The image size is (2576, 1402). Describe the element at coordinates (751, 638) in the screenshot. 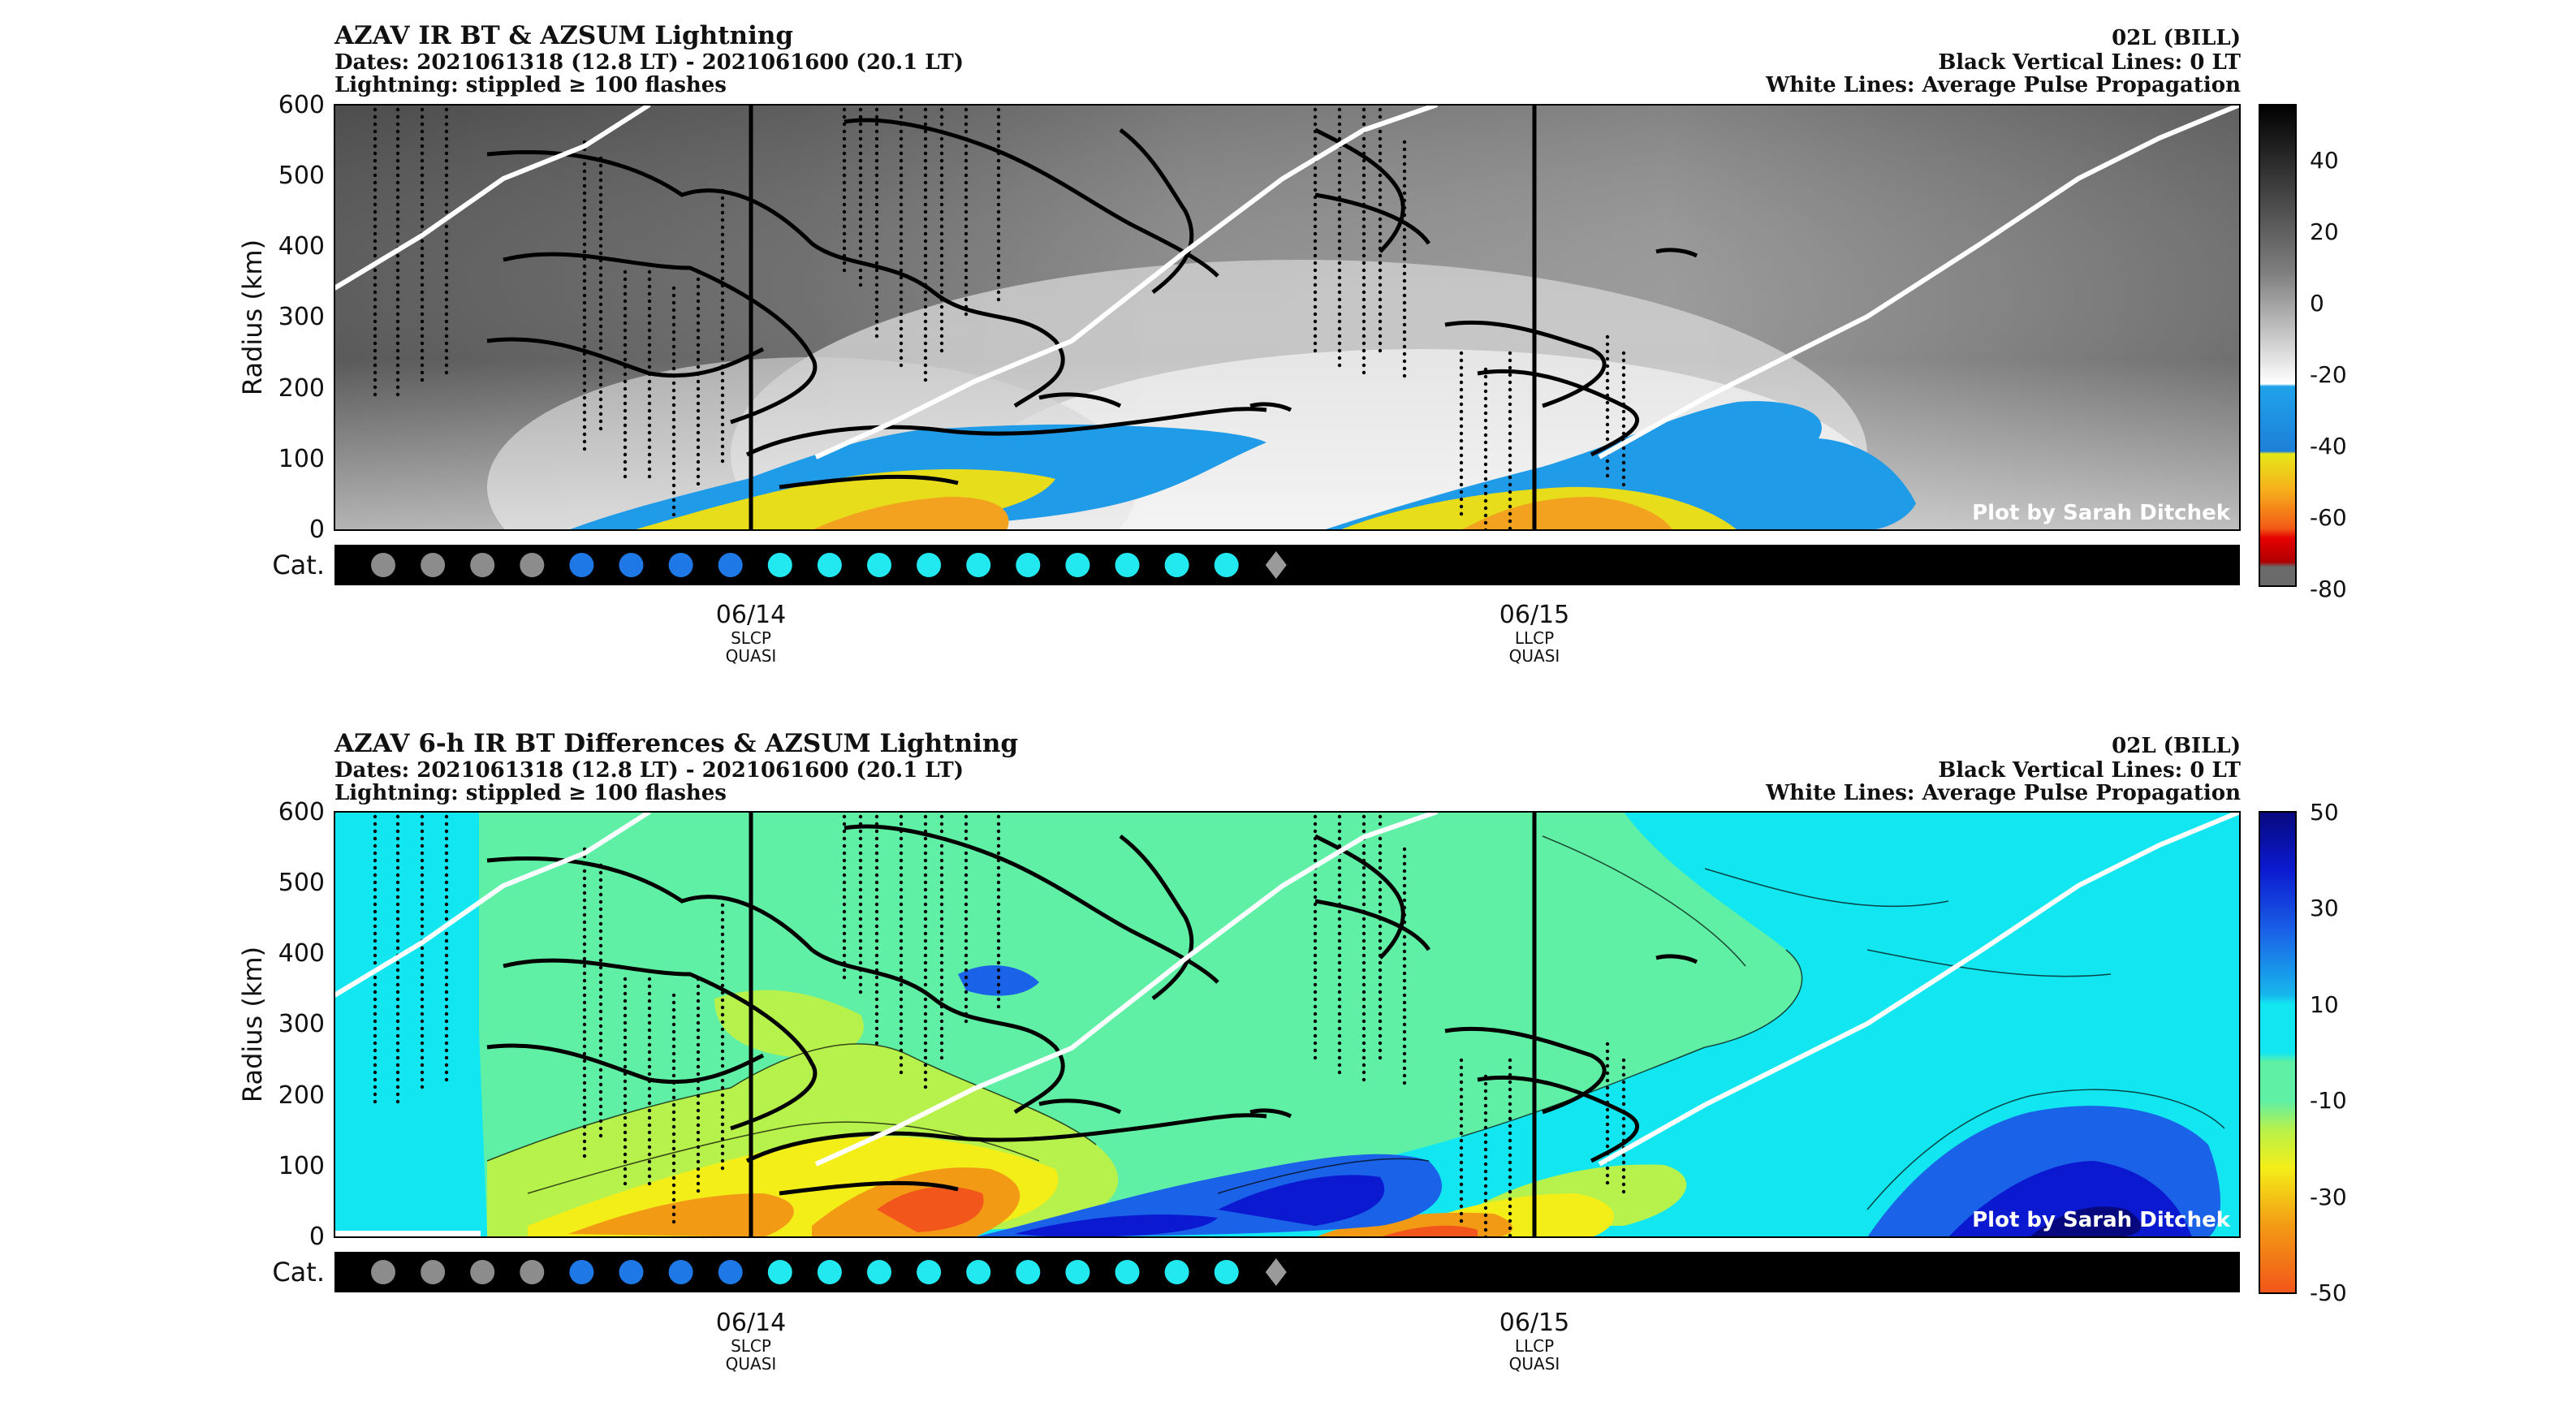

I see `top-xtick-0614-sub1: SLCP` at that location.